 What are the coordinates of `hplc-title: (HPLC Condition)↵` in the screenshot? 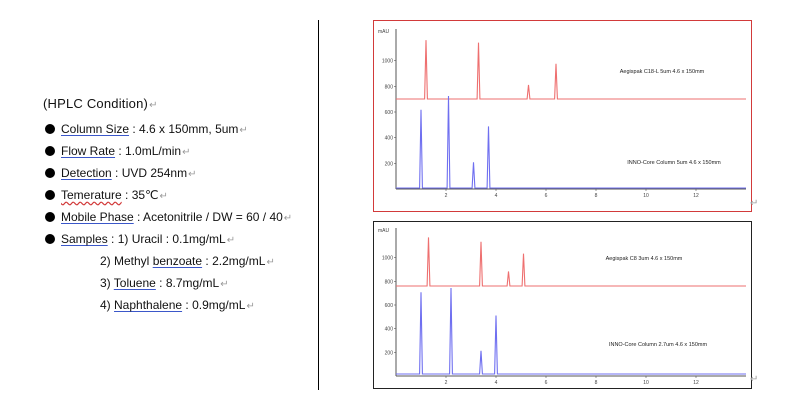 It's located at (100, 103).